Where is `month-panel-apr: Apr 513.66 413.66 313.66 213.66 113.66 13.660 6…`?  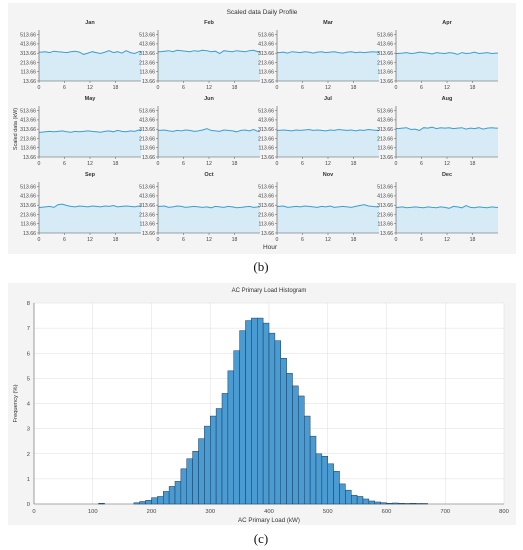 month-panel-apr: Apr 513.66 413.66 313.66 213.66 113.66 13.660 6… is located at coordinates (437, 55).